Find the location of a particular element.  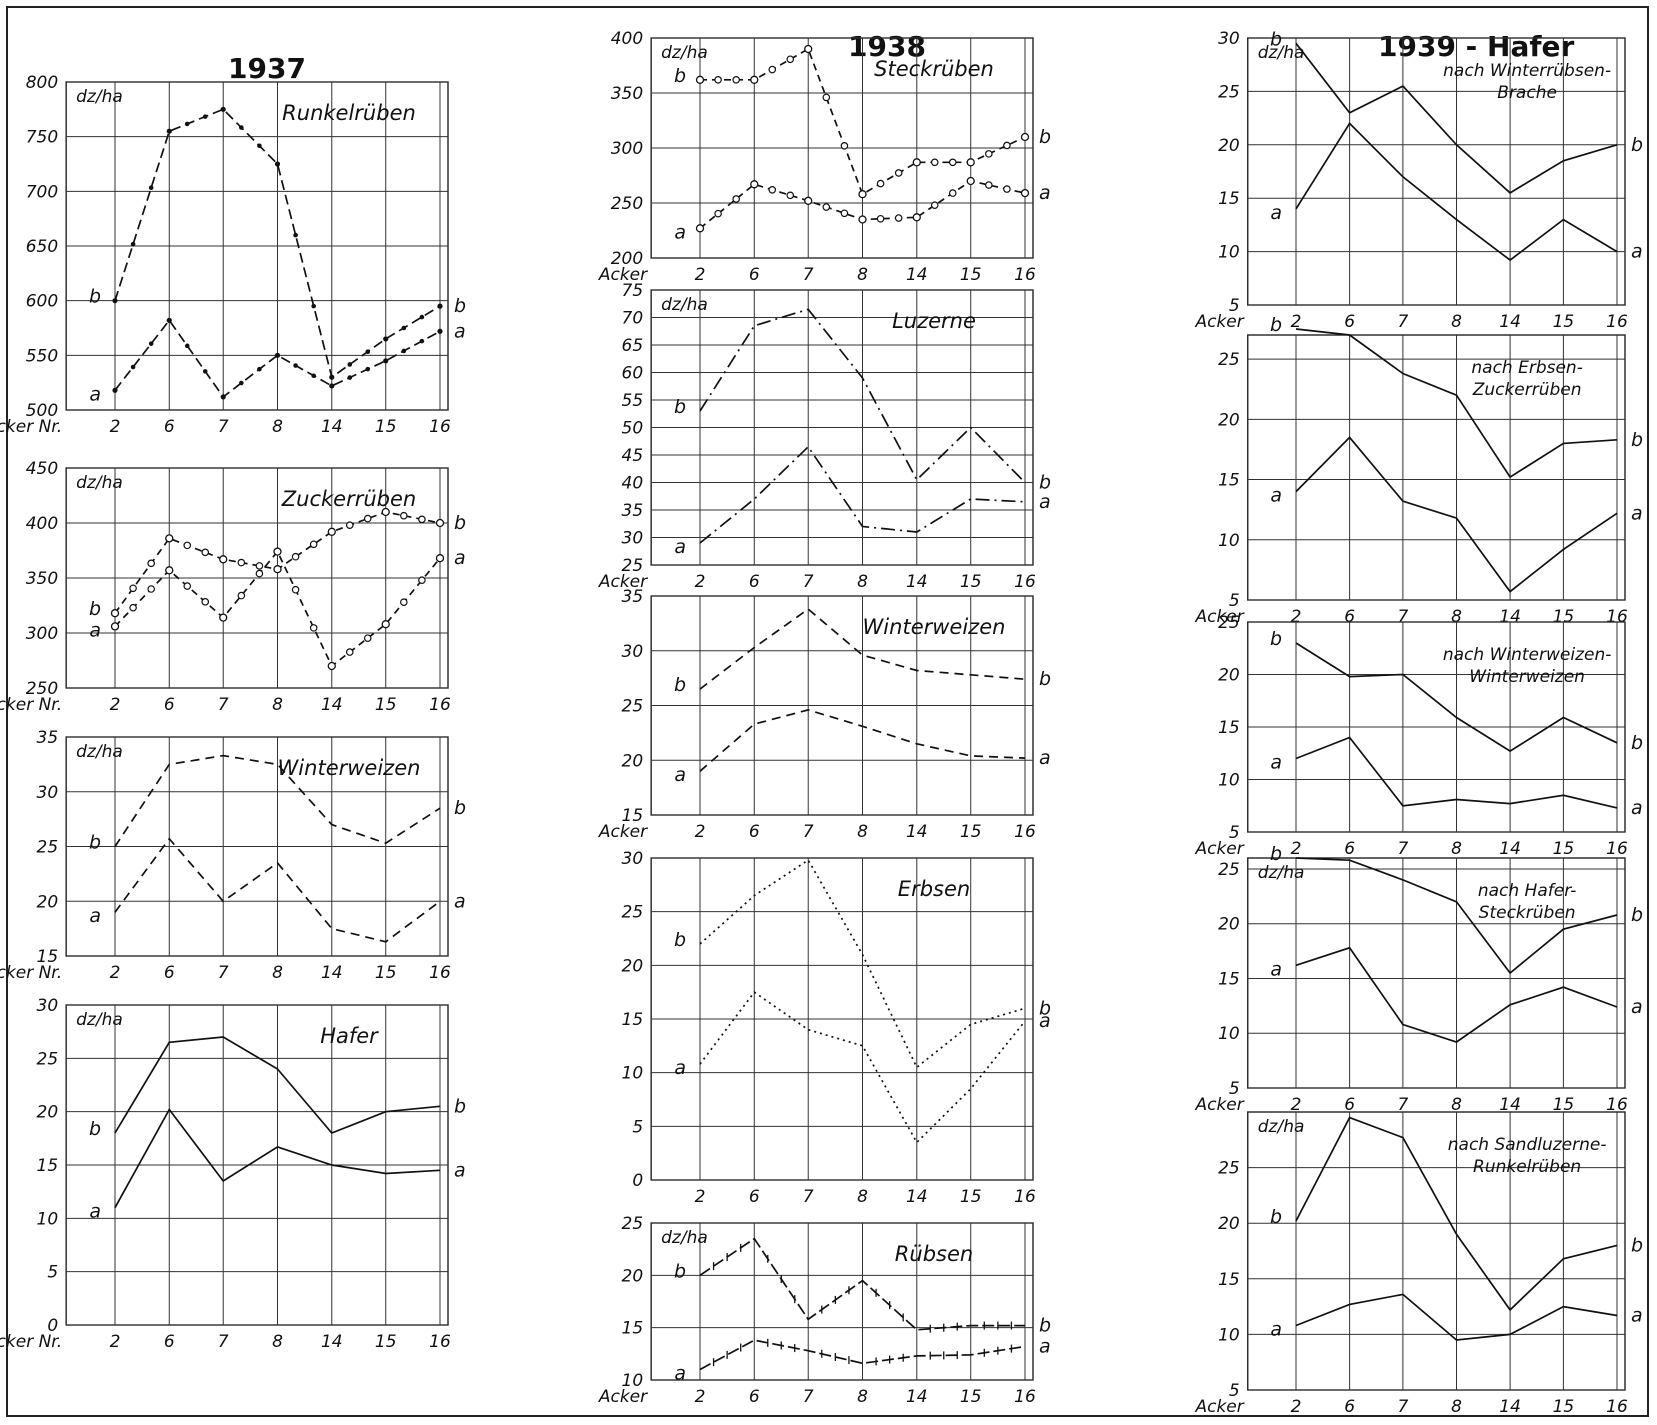

y-tick-label: 65 is located at coordinates (633, 346).